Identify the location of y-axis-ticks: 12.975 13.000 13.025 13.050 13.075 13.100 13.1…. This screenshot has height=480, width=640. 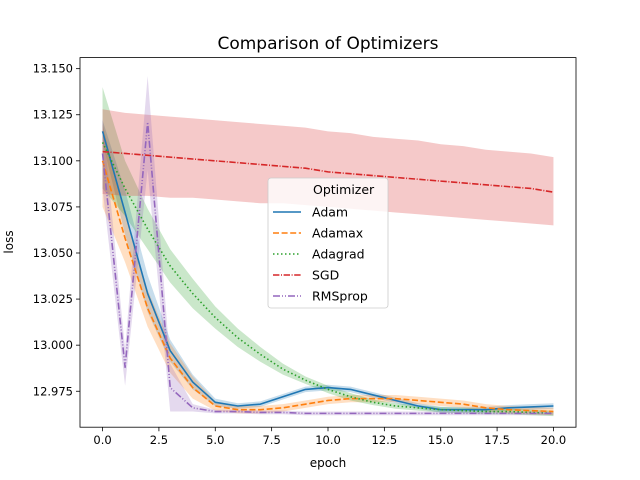
(56, 230).